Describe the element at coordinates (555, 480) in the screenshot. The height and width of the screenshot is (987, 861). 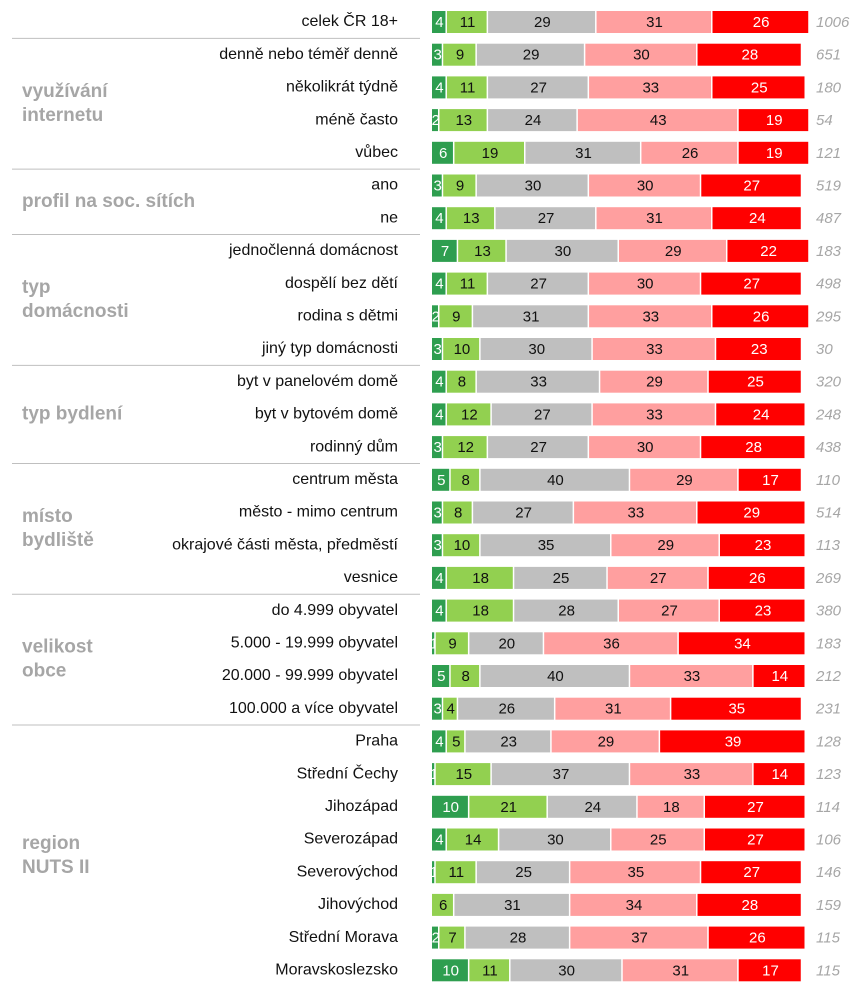
I see `segment-label: 40` at that location.